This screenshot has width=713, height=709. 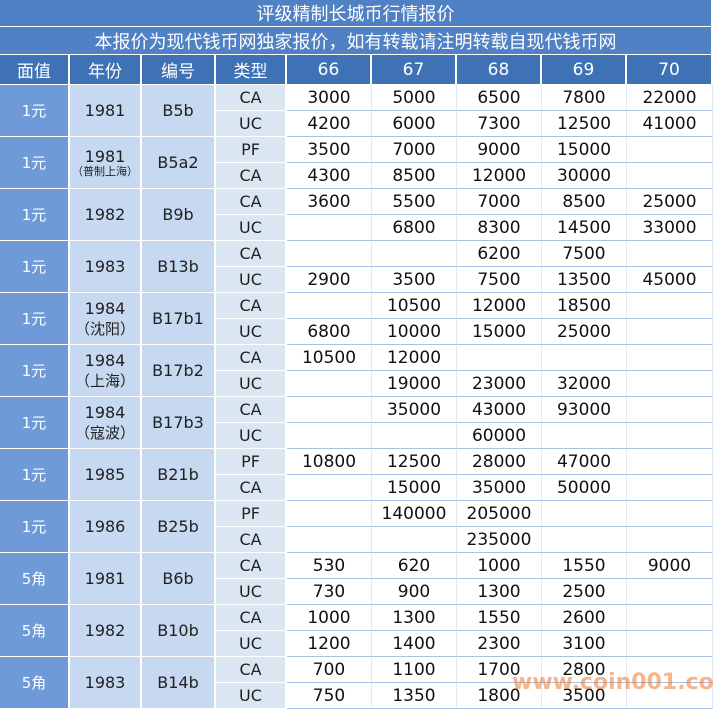 What do you see at coordinates (584, 98) in the screenshot?
I see `price: 7800` at bounding box center [584, 98].